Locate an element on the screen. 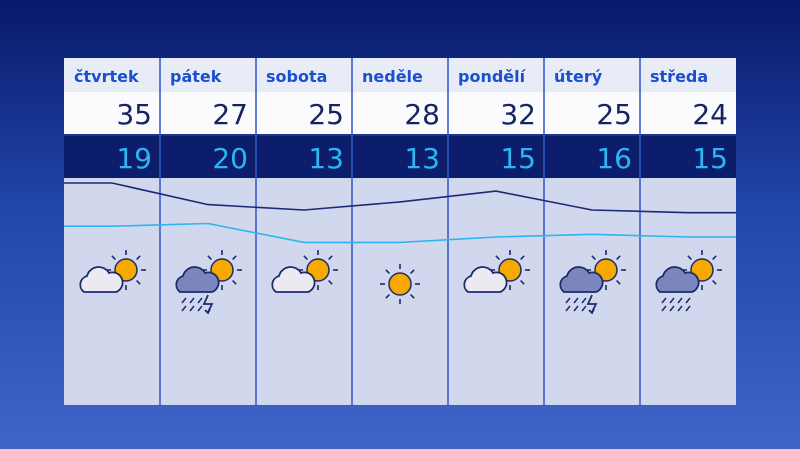 The height and width of the screenshot is (449, 800). low-line is located at coordinates (400, 233).